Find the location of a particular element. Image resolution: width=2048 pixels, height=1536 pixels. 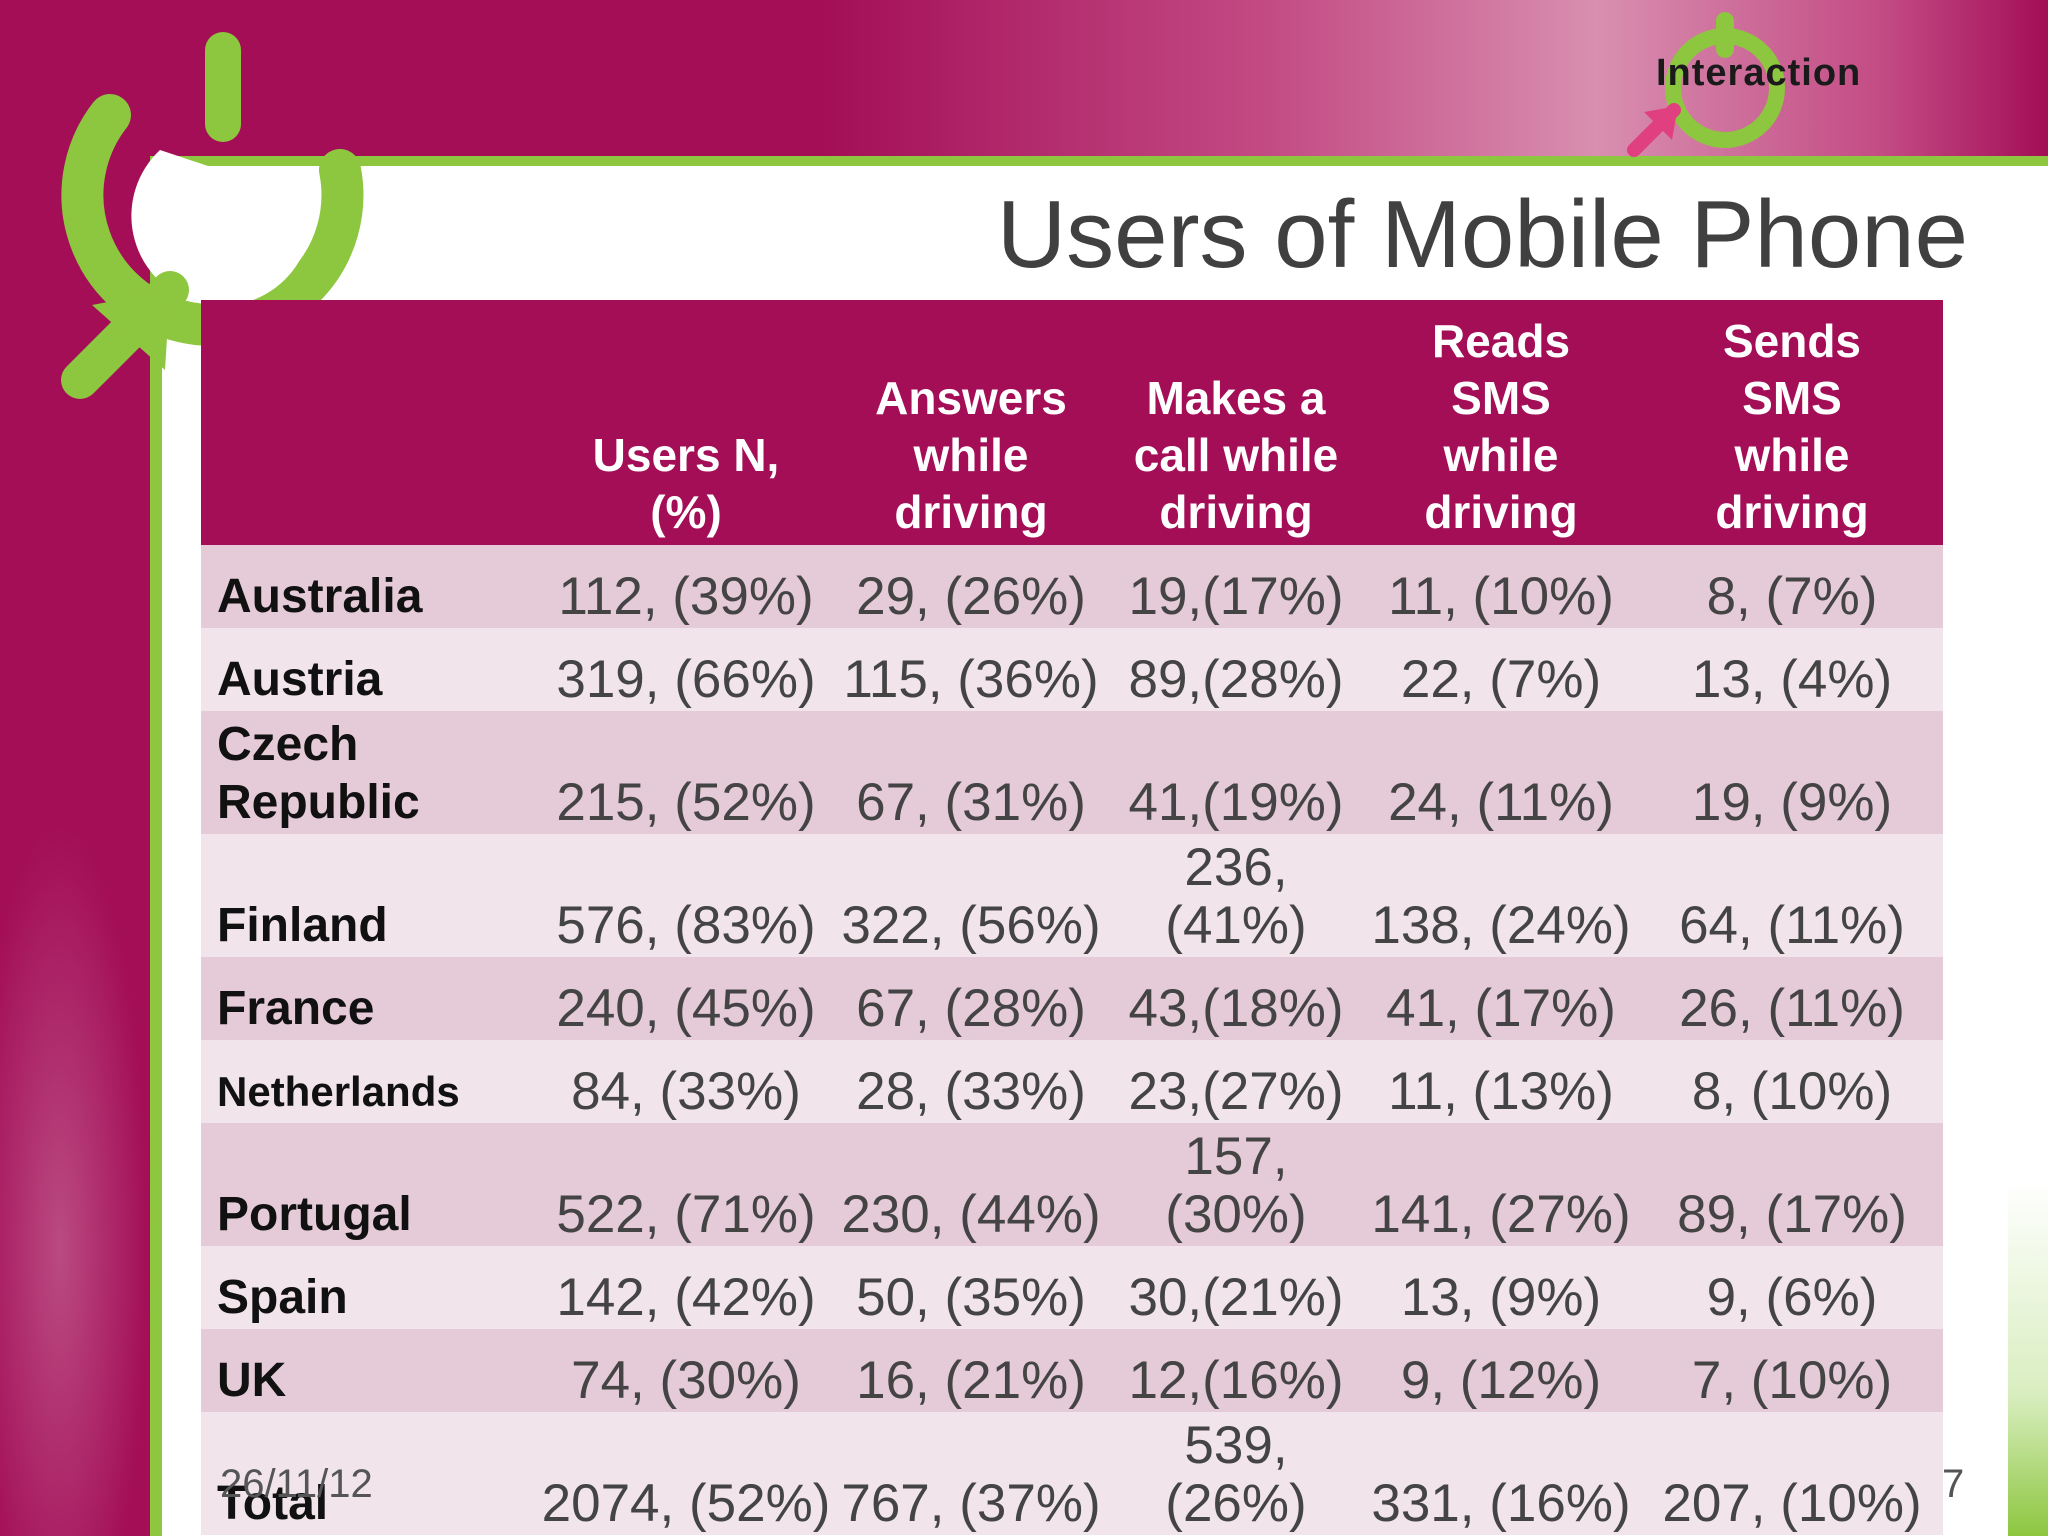

table-cell: 115, (36%) is located at coordinates (971, 669).